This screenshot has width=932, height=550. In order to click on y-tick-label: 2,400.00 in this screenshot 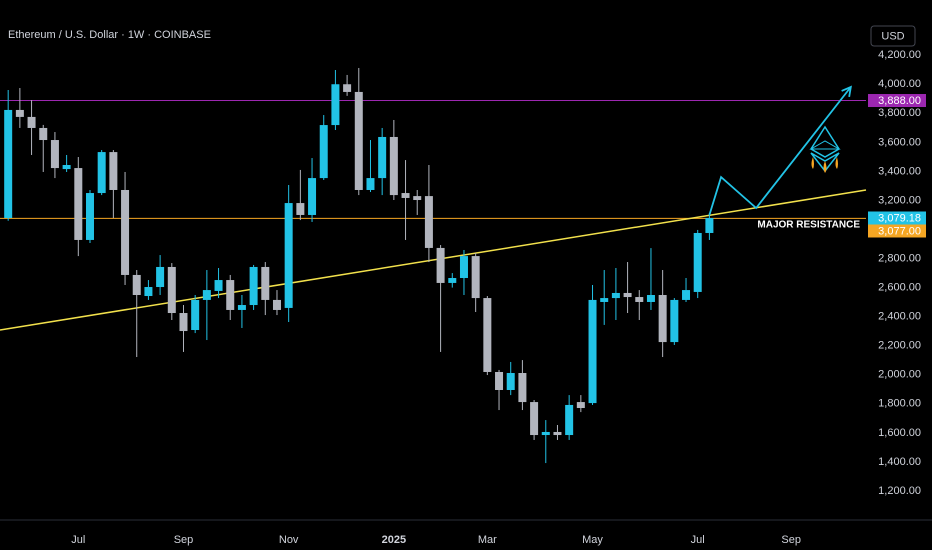, I will do `click(899, 317)`.